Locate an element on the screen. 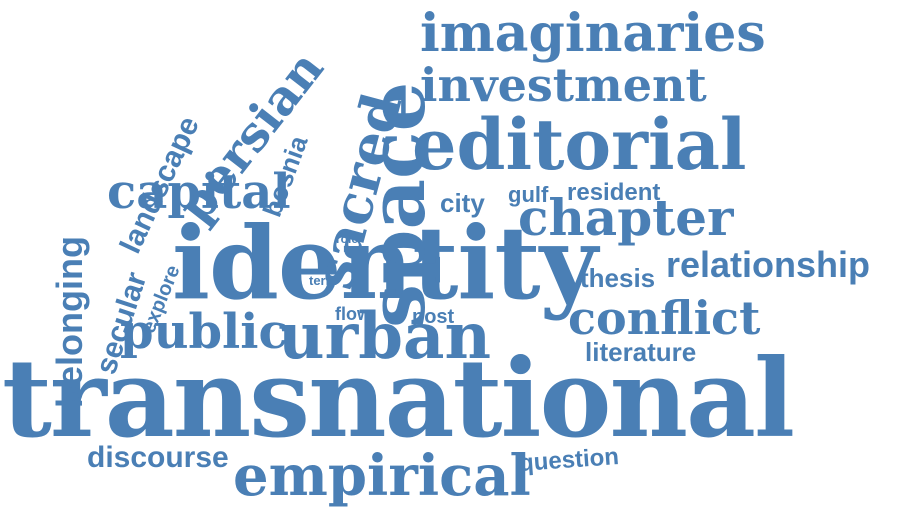  word-post: post is located at coordinates (433, 317).